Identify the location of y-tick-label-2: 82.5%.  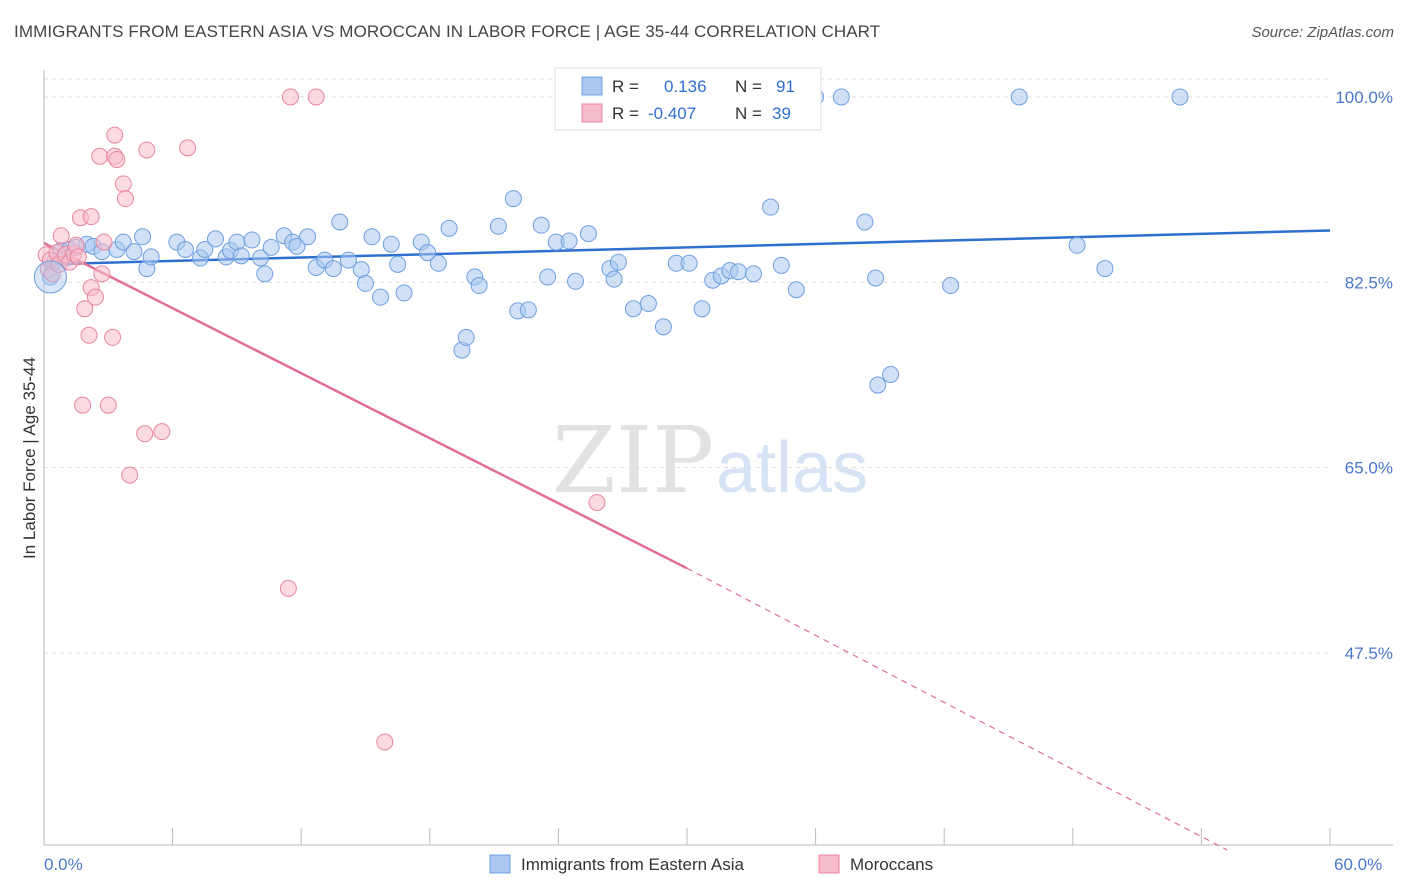
(1369, 282).